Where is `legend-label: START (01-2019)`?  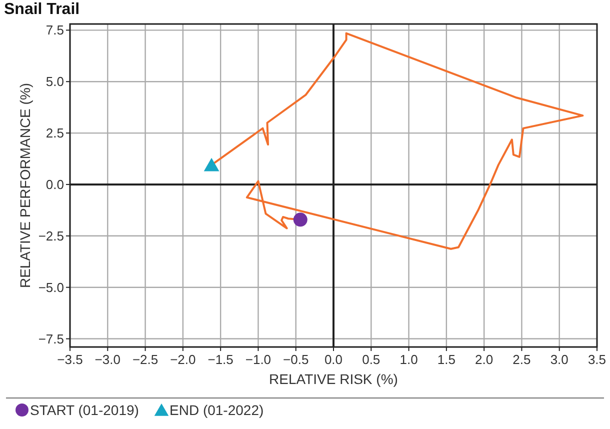
legend-label: START (01-2019) is located at coordinates (84, 410).